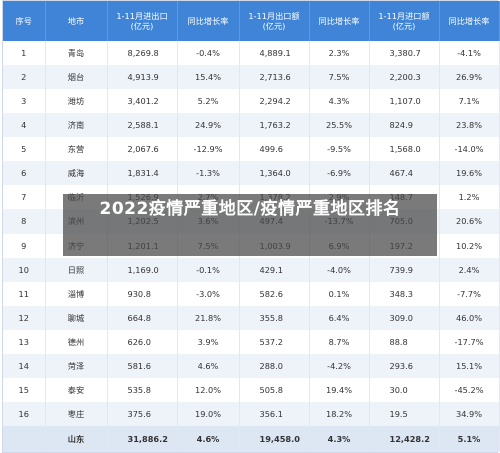  Describe the element at coordinates (142, 317) in the screenshot. I see `table-cell: 664.8` at that location.